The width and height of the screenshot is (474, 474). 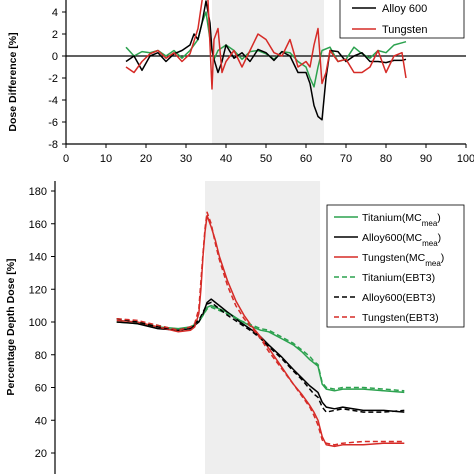 What do you see at coordinates (306, 159) in the screenshot?
I see `x-tick-label: 60` at bounding box center [306, 159].